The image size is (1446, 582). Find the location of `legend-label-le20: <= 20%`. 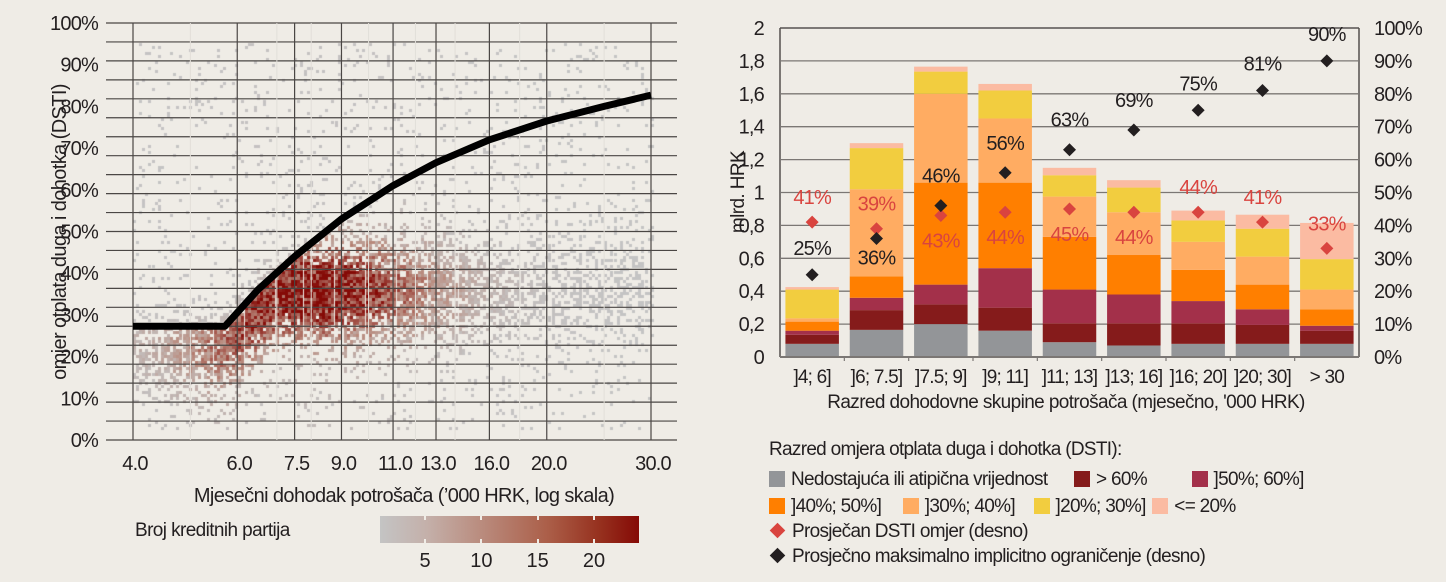

legend-label-le20: <= 20% is located at coordinates (1205, 506).